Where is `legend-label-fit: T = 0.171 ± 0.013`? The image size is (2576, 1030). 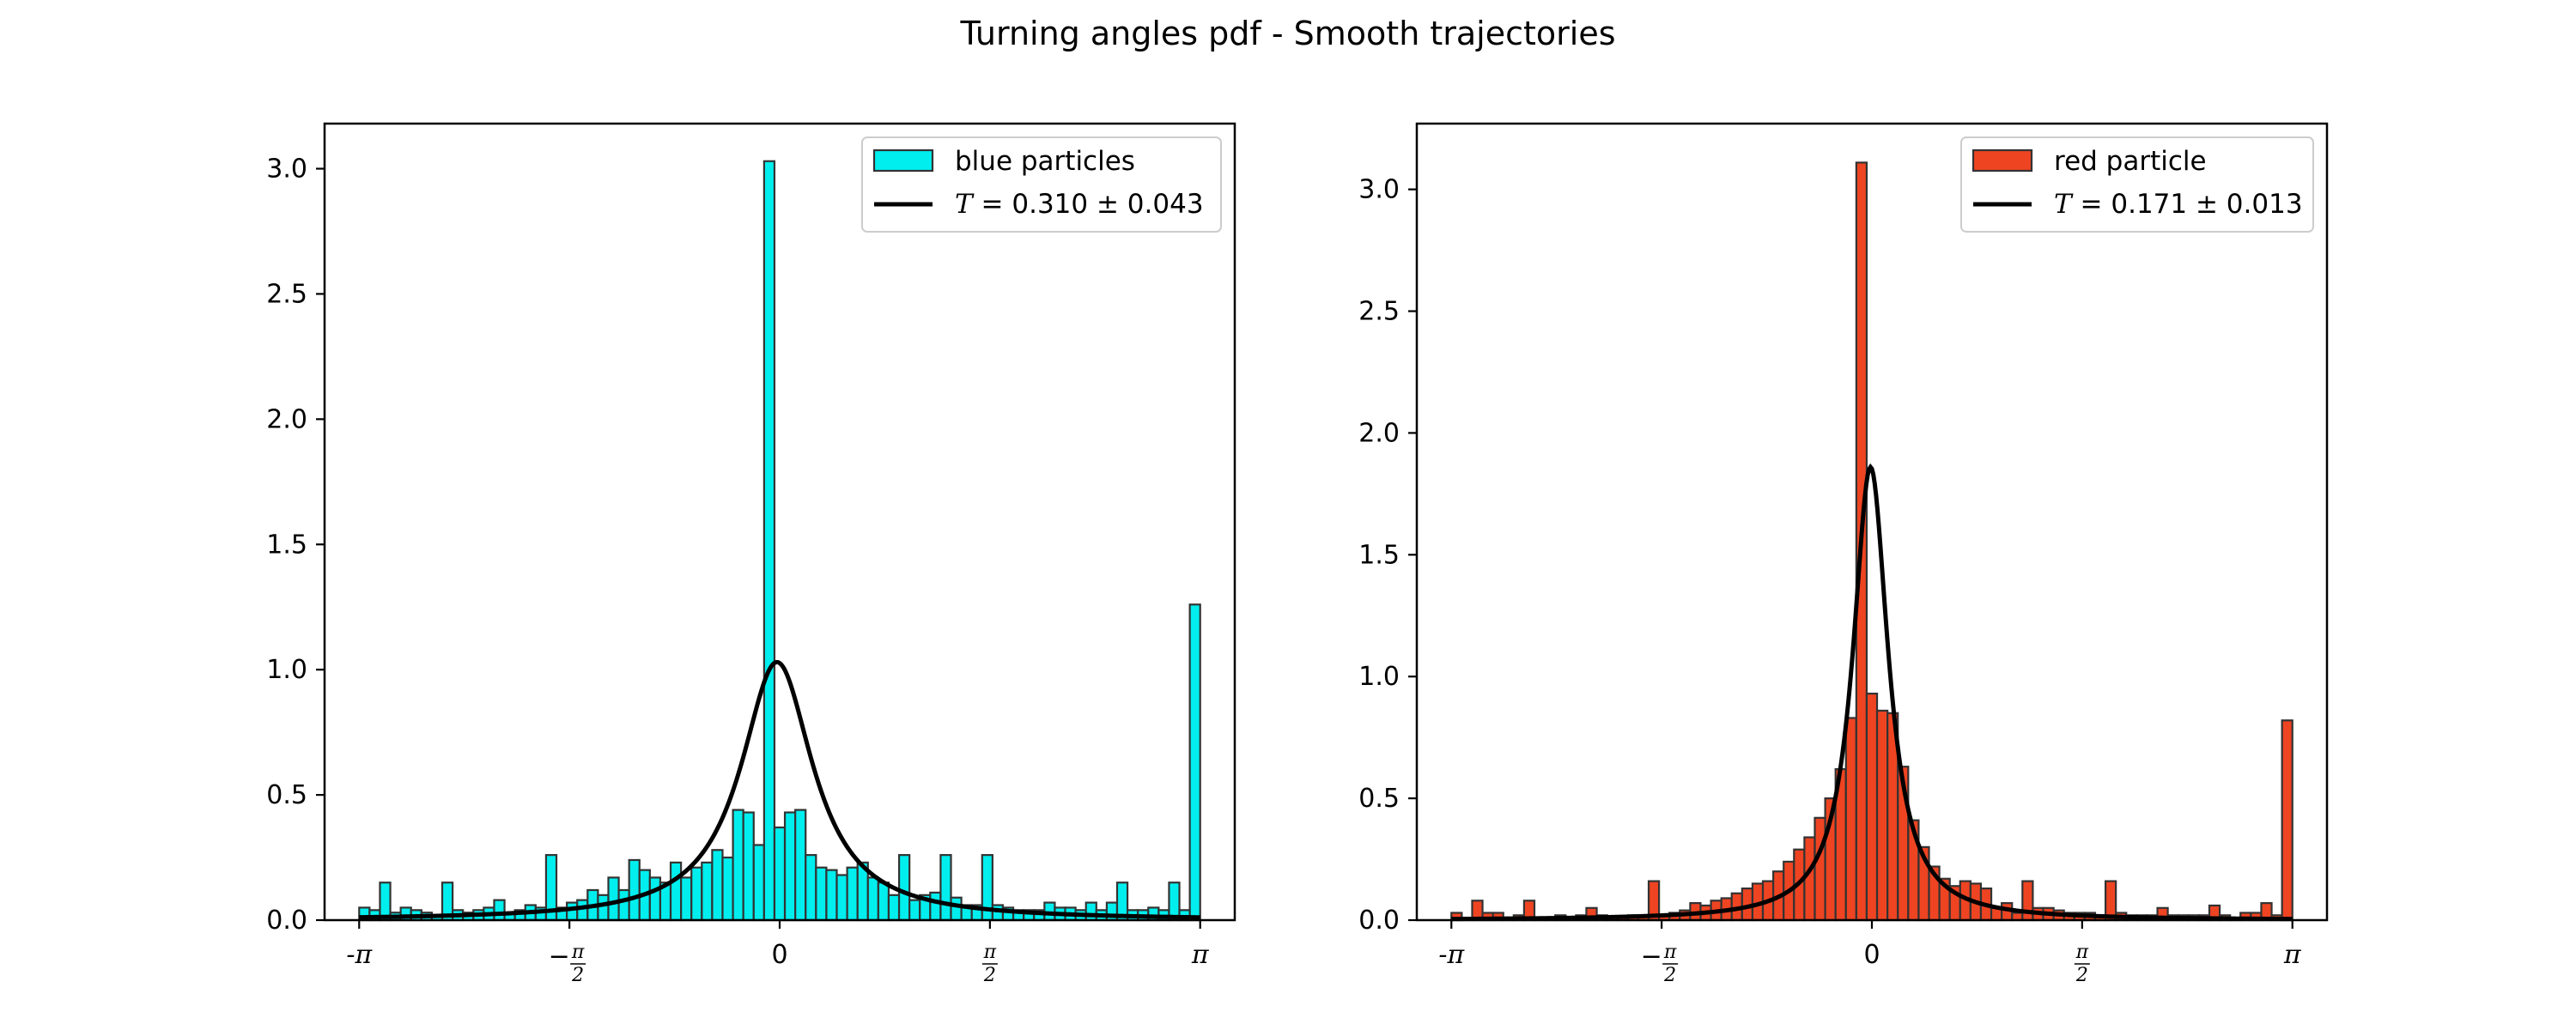 legend-label-fit: T = 0.171 ± 0.013 is located at coordinates (2178, 204).